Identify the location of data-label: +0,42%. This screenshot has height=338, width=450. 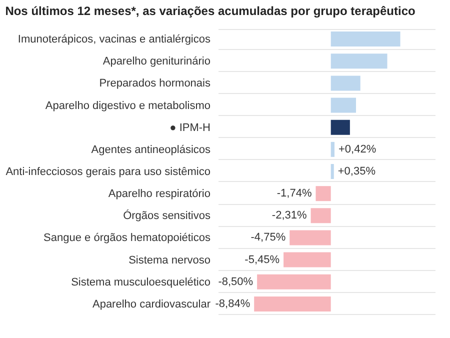
(357, 149).